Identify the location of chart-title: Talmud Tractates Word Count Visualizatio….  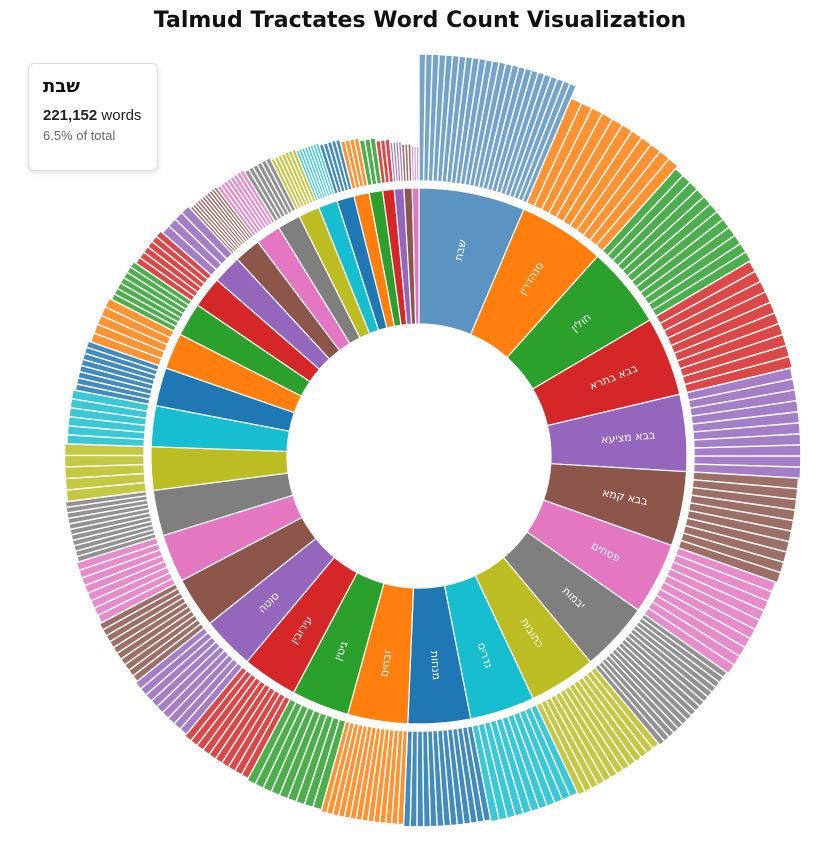
(420, 20).